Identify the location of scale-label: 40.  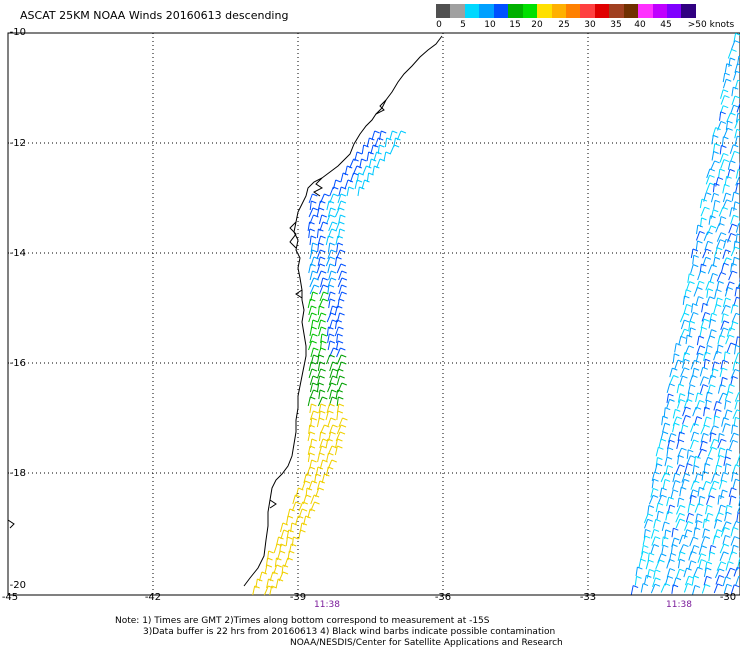
(640, 25).